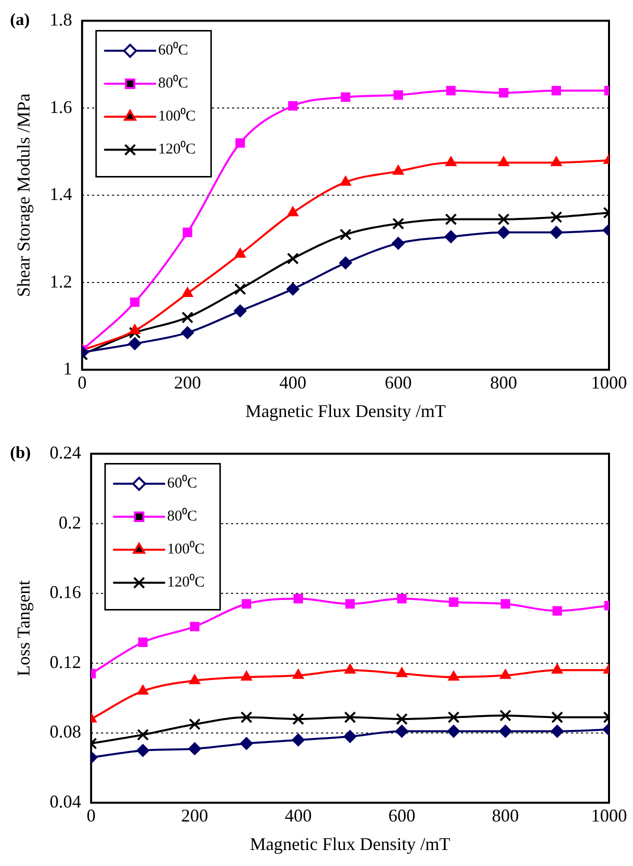 The image size is (633, 866). I want to click on y-tick-label: 1.4, so click(61, 194).